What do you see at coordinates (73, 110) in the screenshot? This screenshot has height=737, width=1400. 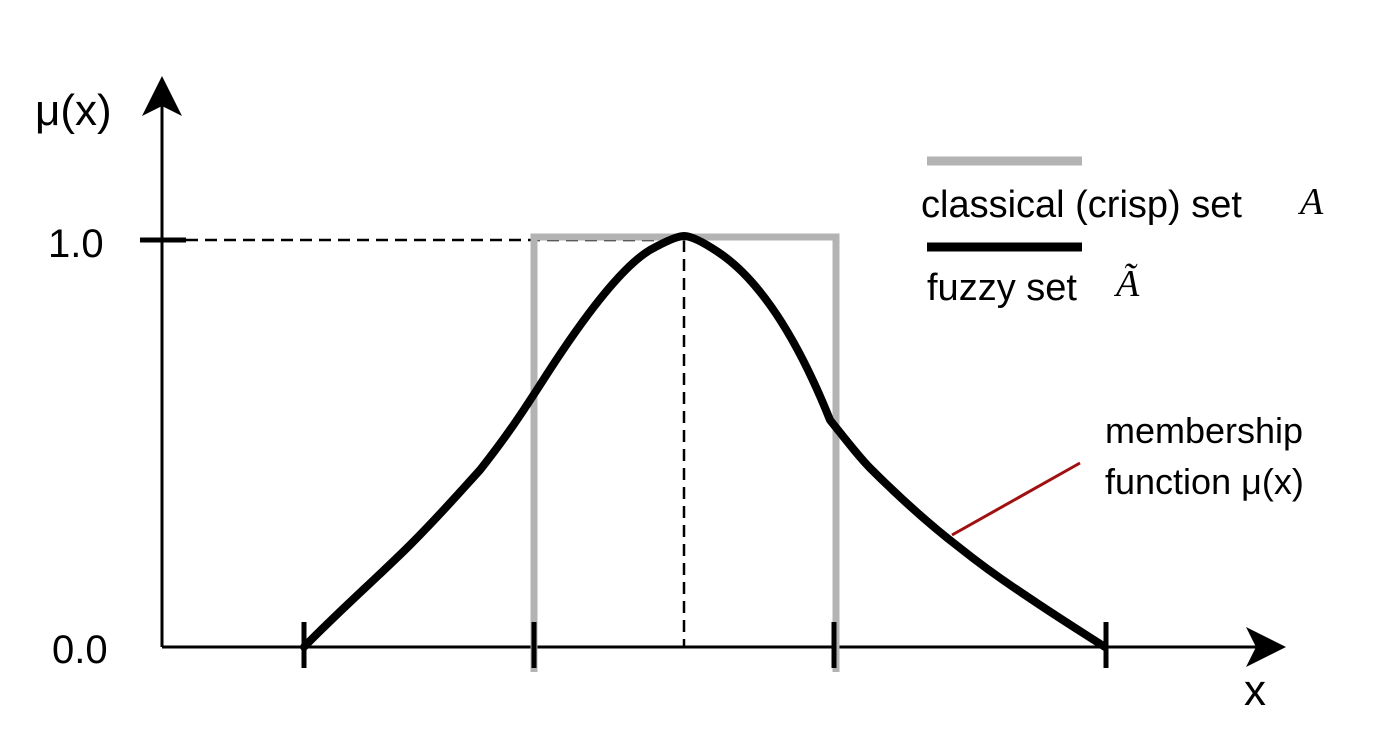 I see `y-axis-label: μ(x)` at bounding box center [73, 110].